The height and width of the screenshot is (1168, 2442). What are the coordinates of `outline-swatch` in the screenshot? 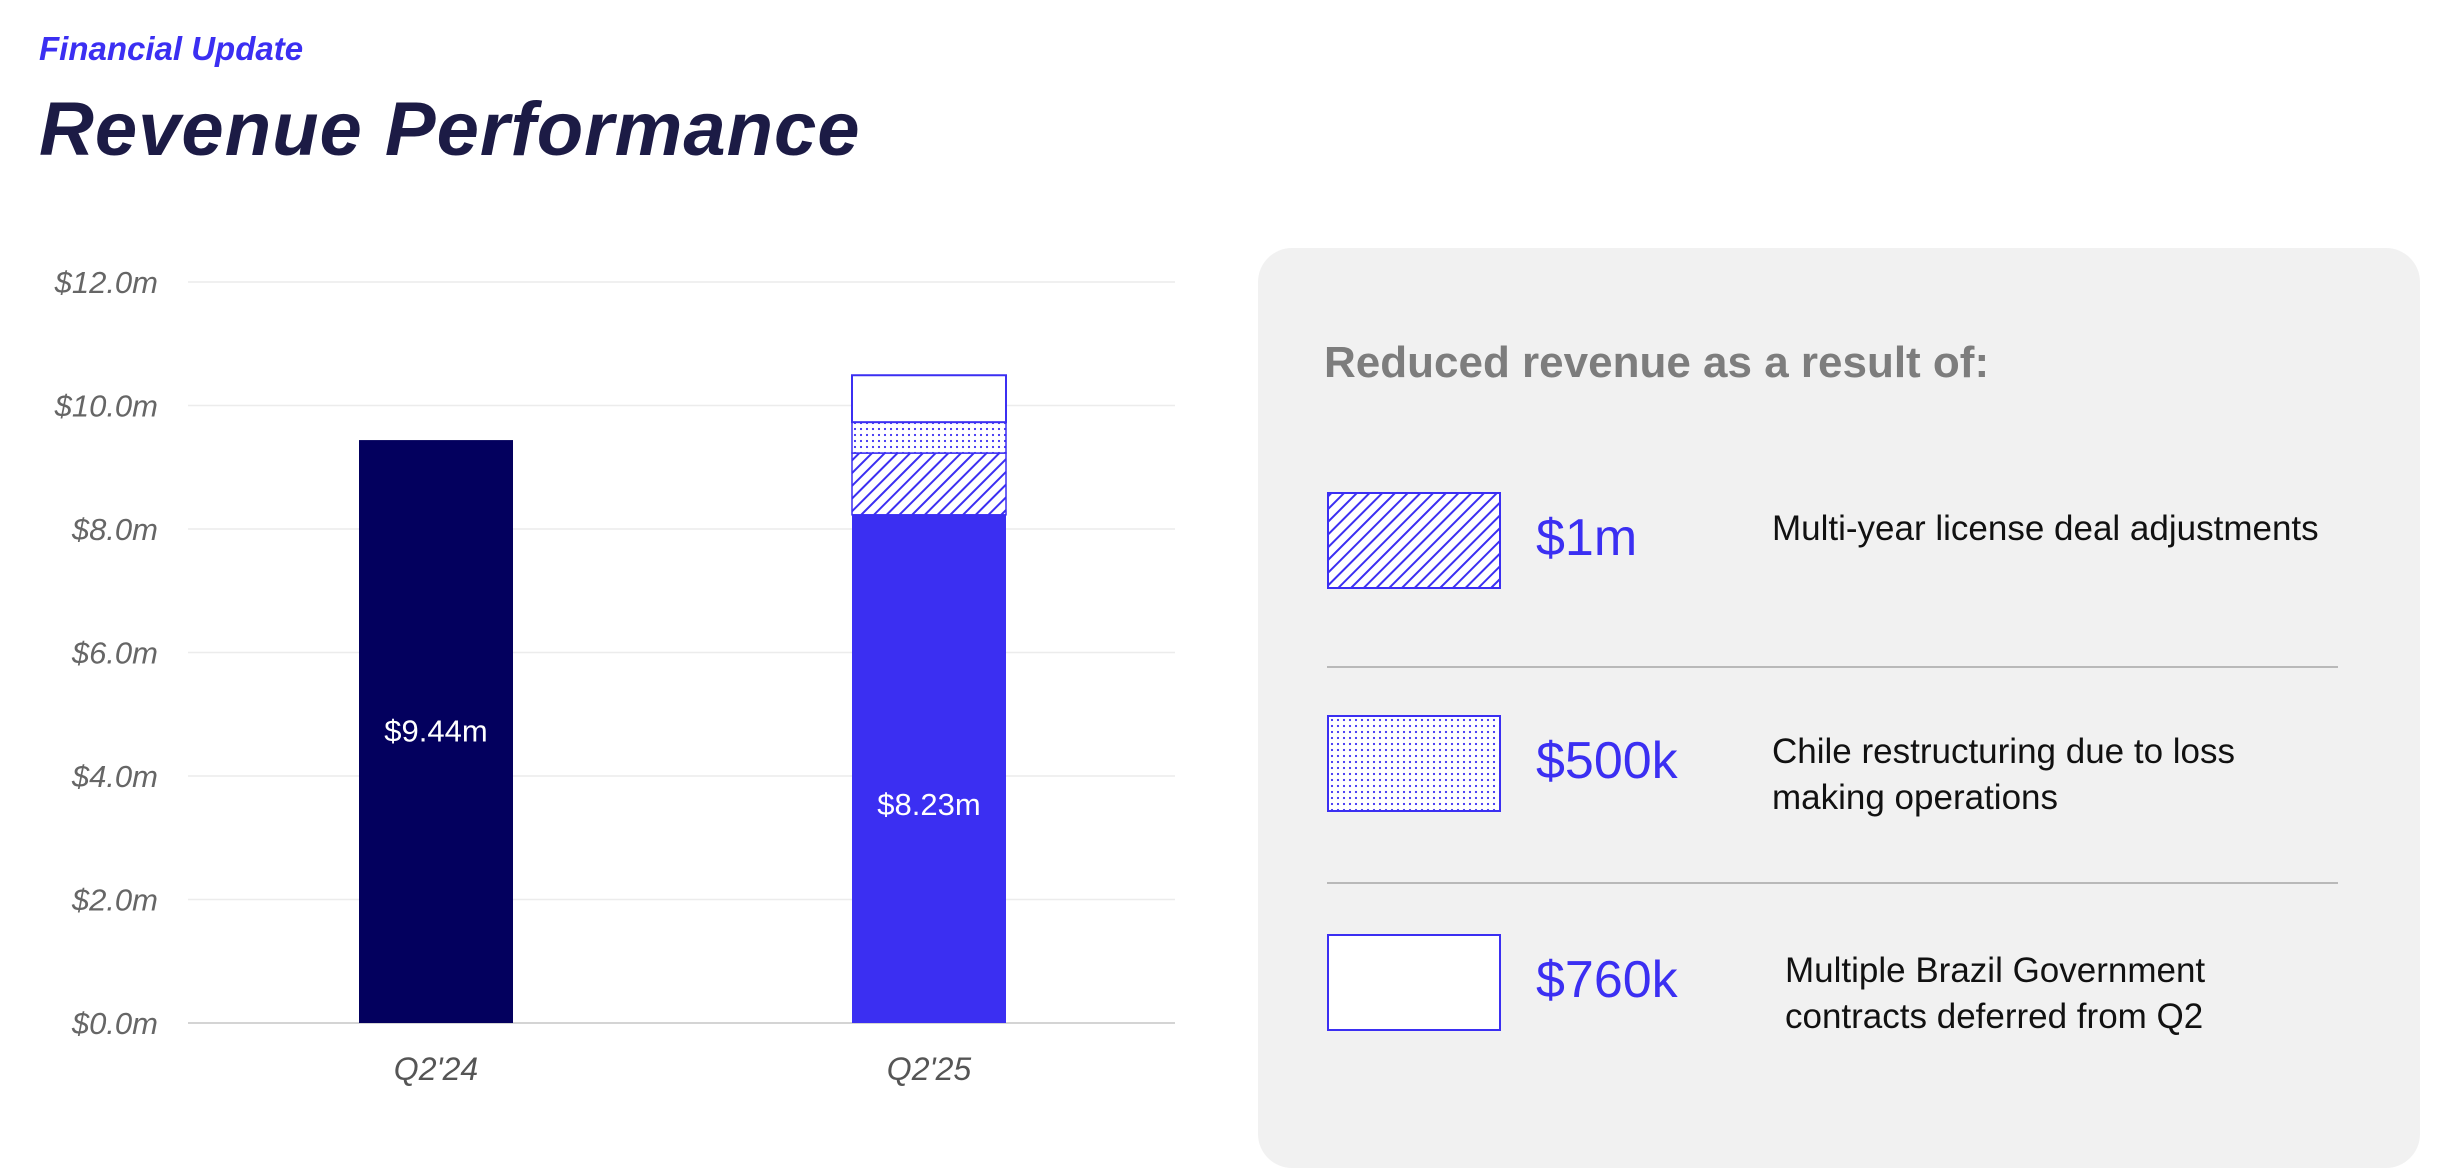 It's located at (1414, 982).